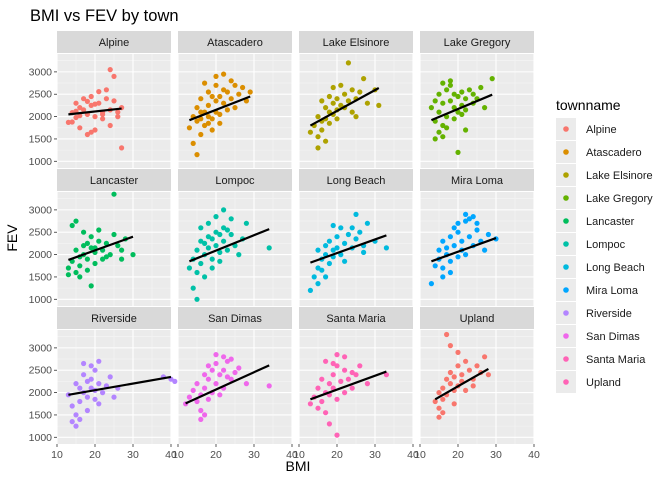 The width and height of the screenshot is (672, 480). I want to click on y-tick-label: 2500, so click(41, 233).